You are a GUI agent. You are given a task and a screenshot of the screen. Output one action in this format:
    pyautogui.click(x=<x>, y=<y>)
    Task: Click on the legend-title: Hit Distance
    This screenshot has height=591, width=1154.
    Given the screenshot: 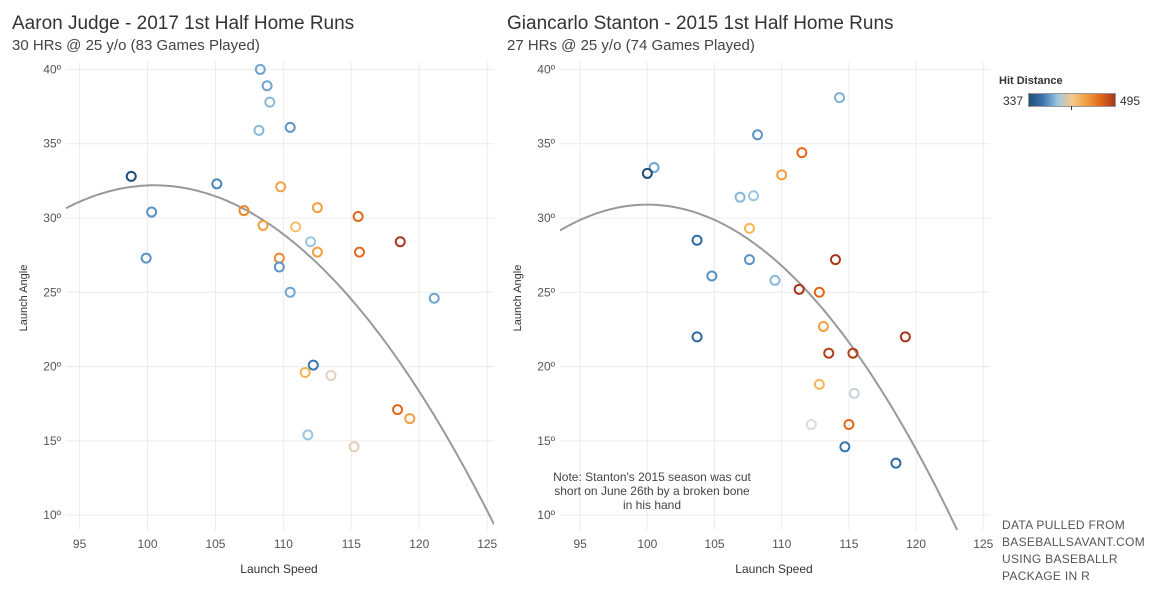 What is the action you would take?
    pyautogui.click(x=1031, y=81)
    